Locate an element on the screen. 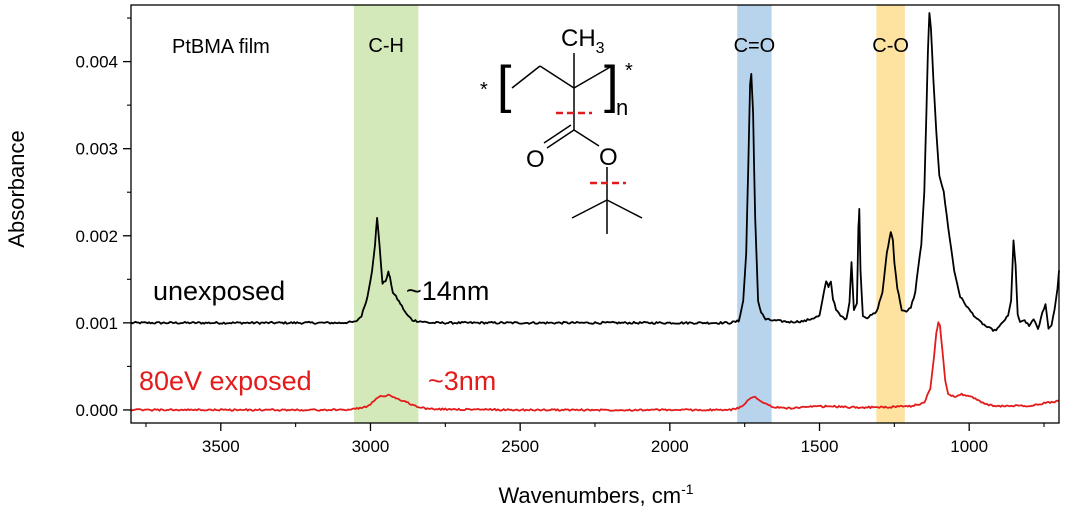 The image size is (1068, 518). structure-star-right: * is located at coordinates (629, 71).